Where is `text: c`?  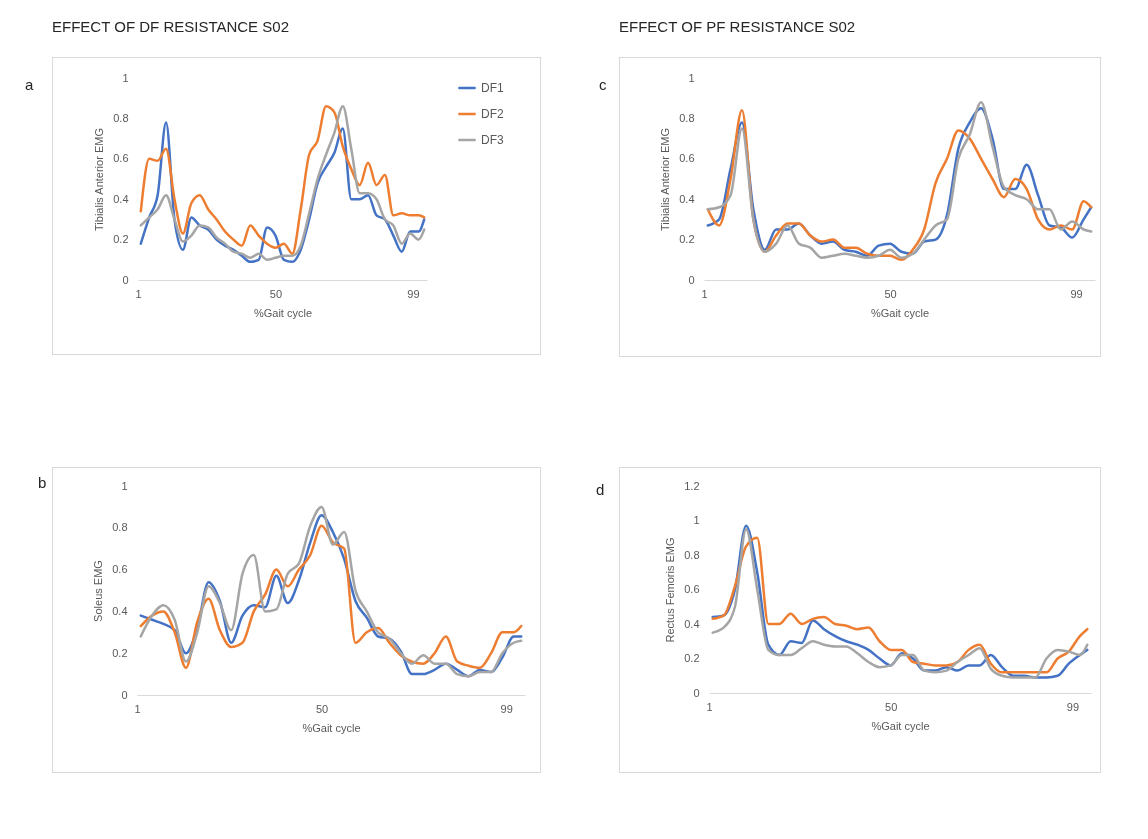
text: c is located at coordinates (603, 84).